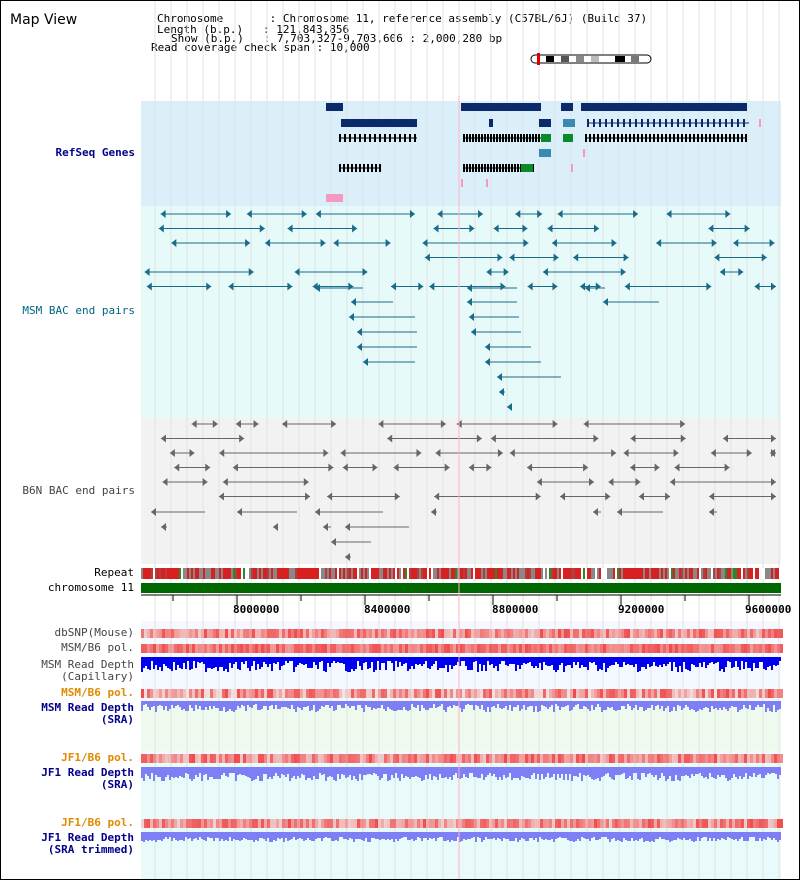 Image resolution: width=800 pixels, height=880 pixels. Describe the element at coordinates (87, 664) in the screenshot. I see `track-label-msm-depth-cap-1: MSM Read Depth` at that location.